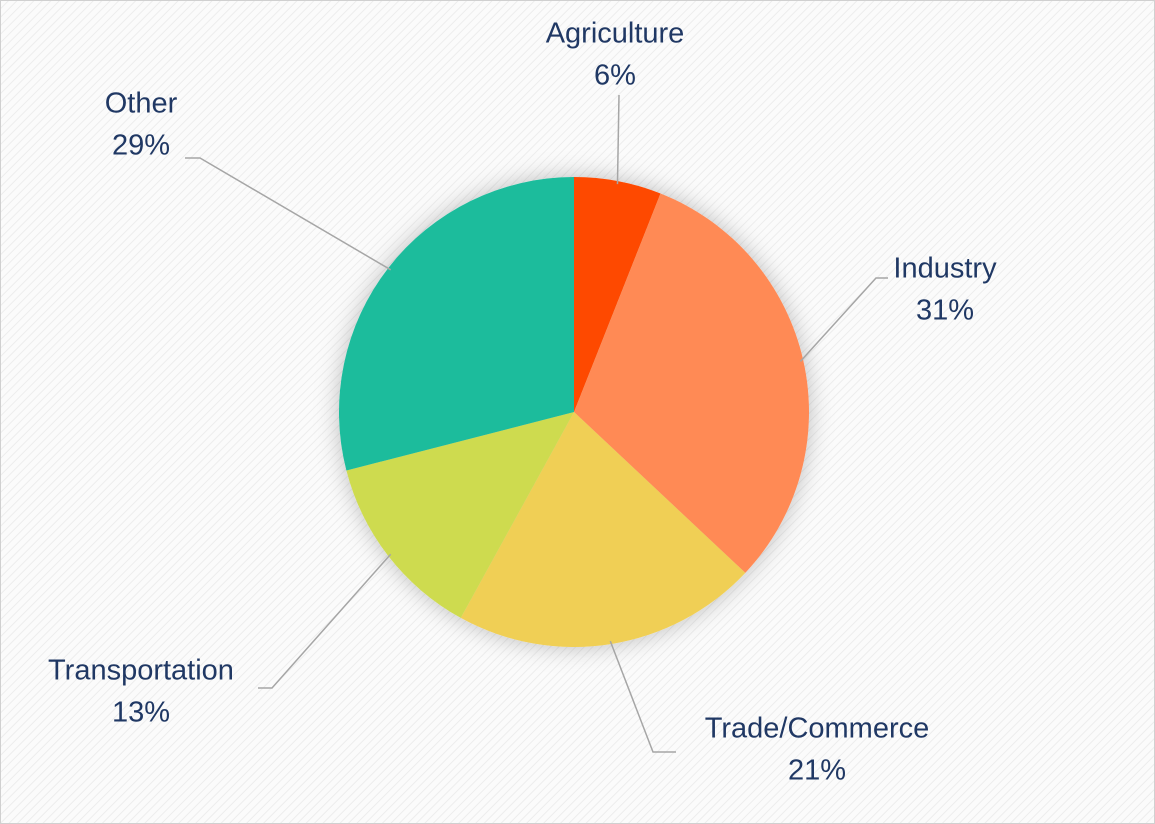 The height and width of the screenshot is (824, 1155). Describe the element at coordinates (141, 713) in the screenshot. I see `value-label: 13%` at that location.